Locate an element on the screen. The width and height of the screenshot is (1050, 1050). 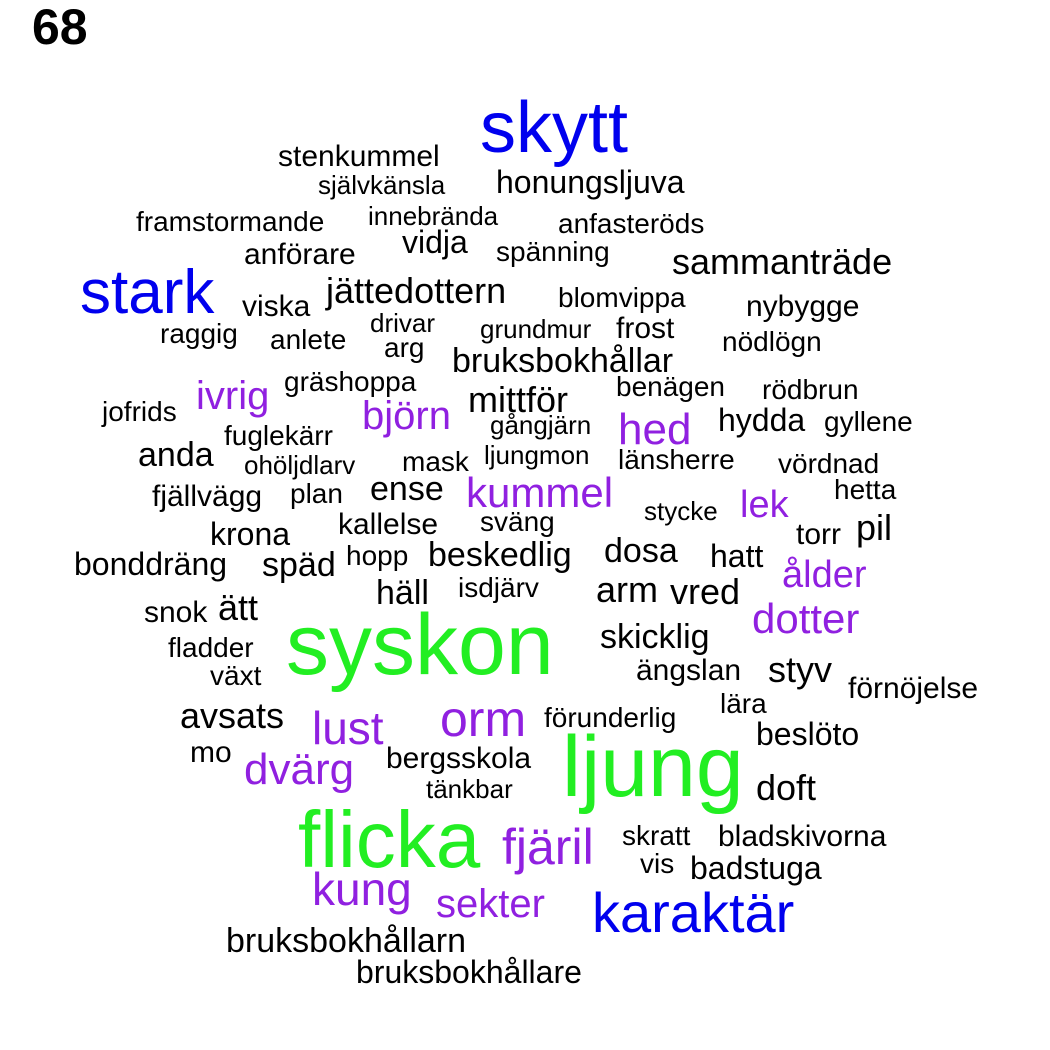
word-64: sväng is located at coordinates (517, 521).